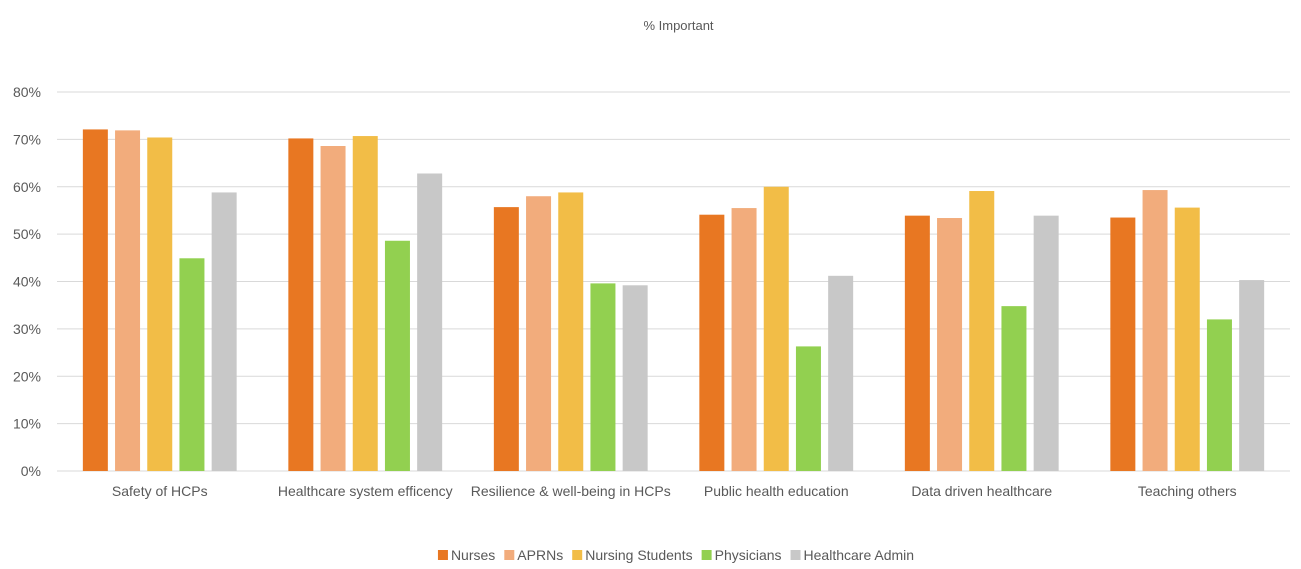 This screenshot has width=1301, height=569. Describe the element at coordinates (473, 555) in the screenshot. I see `legend-label: Nurses` at that location.